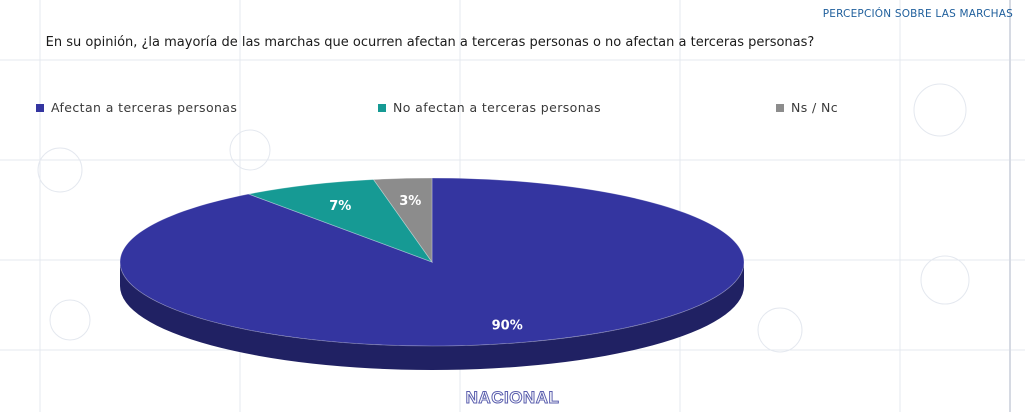 Image resolution: width=1025 pixels, height=412 pixels. Describe the element at coordinates (512, 398) in the screenshot. I see `region-label: NACIONAL` at that location.